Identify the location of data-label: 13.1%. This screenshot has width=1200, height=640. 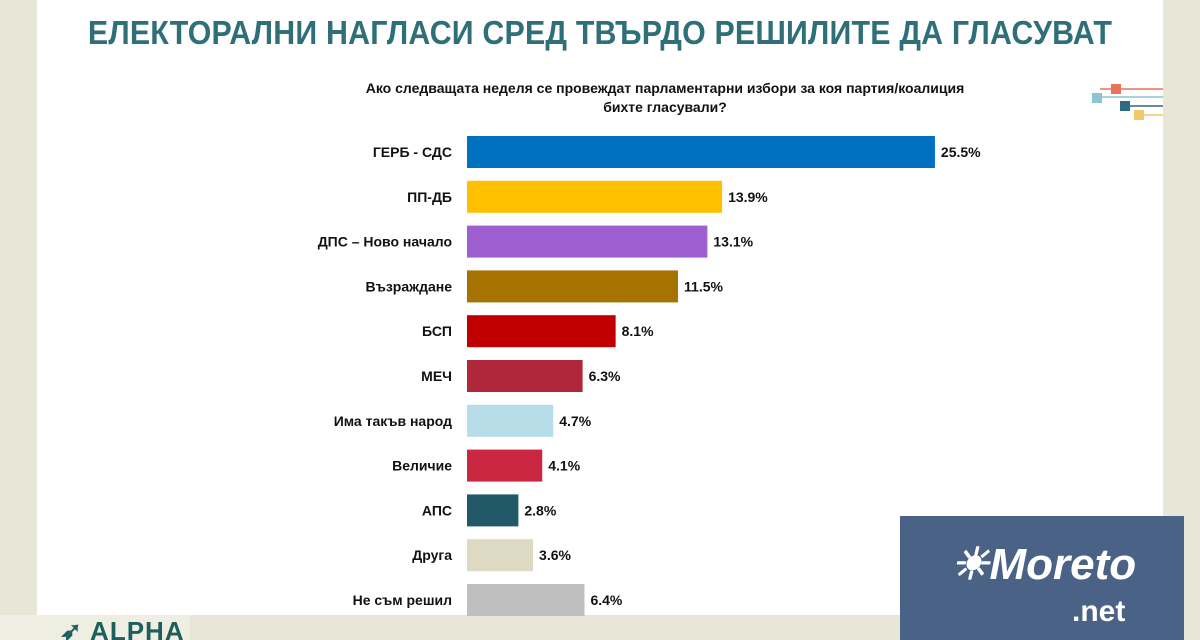
(733, 242).